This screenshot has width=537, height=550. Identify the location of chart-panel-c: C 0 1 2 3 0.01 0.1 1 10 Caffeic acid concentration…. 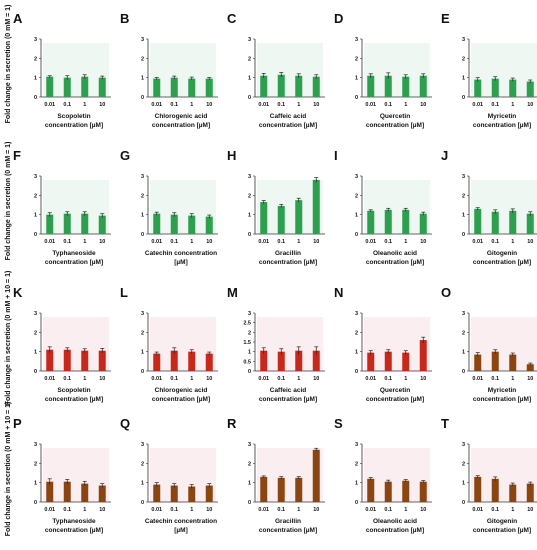
(276, 70).